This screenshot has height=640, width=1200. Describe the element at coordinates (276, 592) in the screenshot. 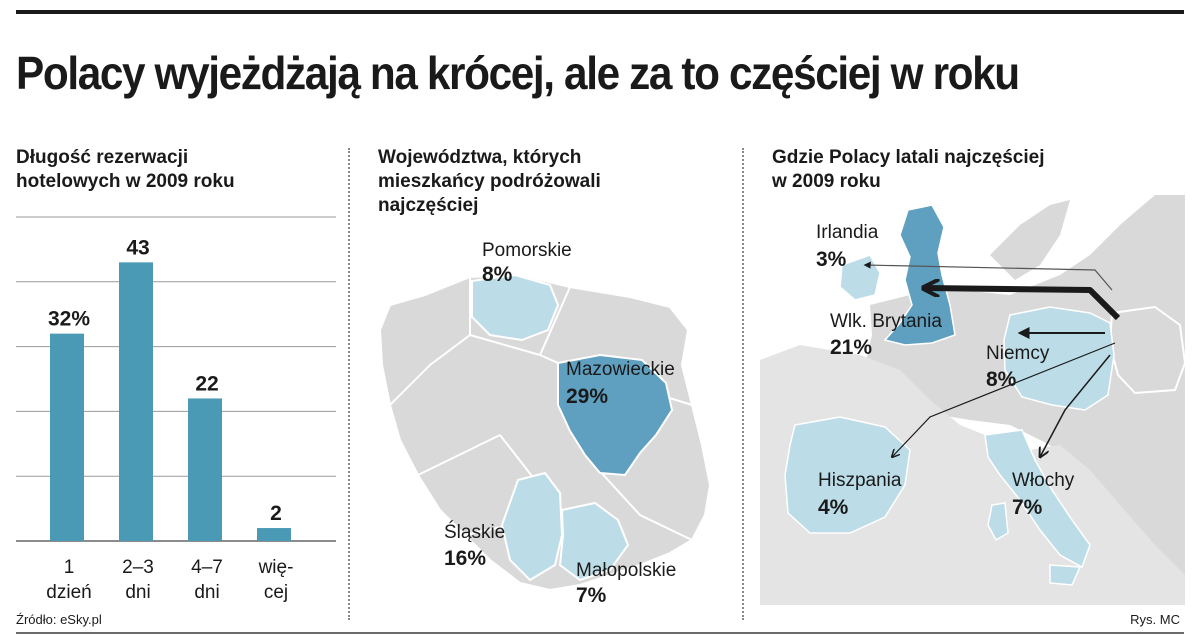

I see `category-label: cej` at that location.